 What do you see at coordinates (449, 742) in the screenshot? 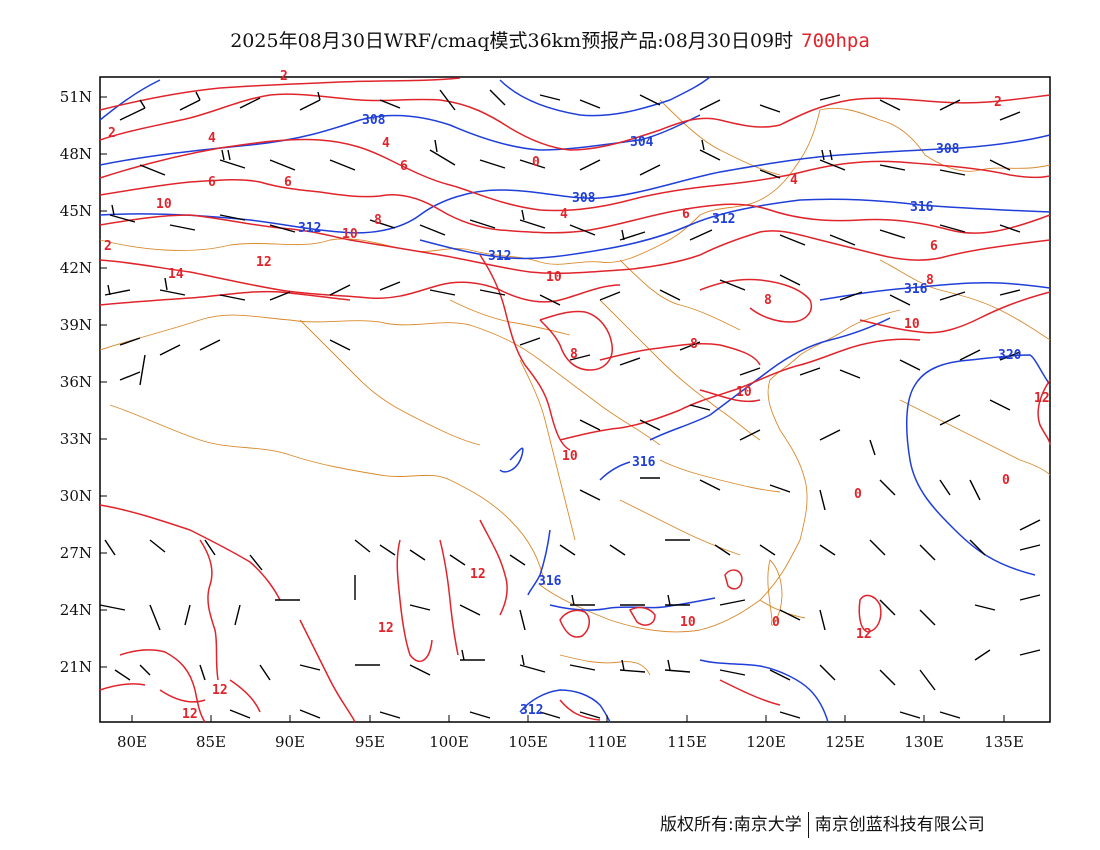
I see `x-tick-label: 100E` at bounding box center [449, 742].